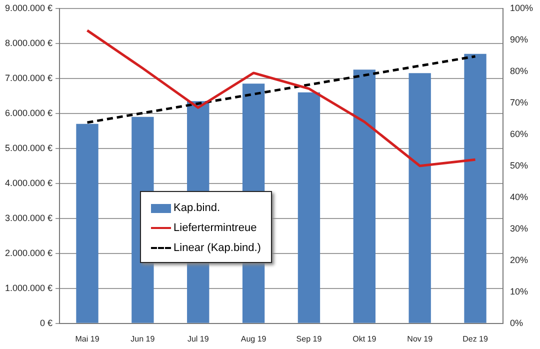 Image resolution: width=540 pixels, height=349 pixels. Describe the element at coordinates (29, 77) in the screenshot. I see `y-tick-label: 7.000.000 €` at that location.